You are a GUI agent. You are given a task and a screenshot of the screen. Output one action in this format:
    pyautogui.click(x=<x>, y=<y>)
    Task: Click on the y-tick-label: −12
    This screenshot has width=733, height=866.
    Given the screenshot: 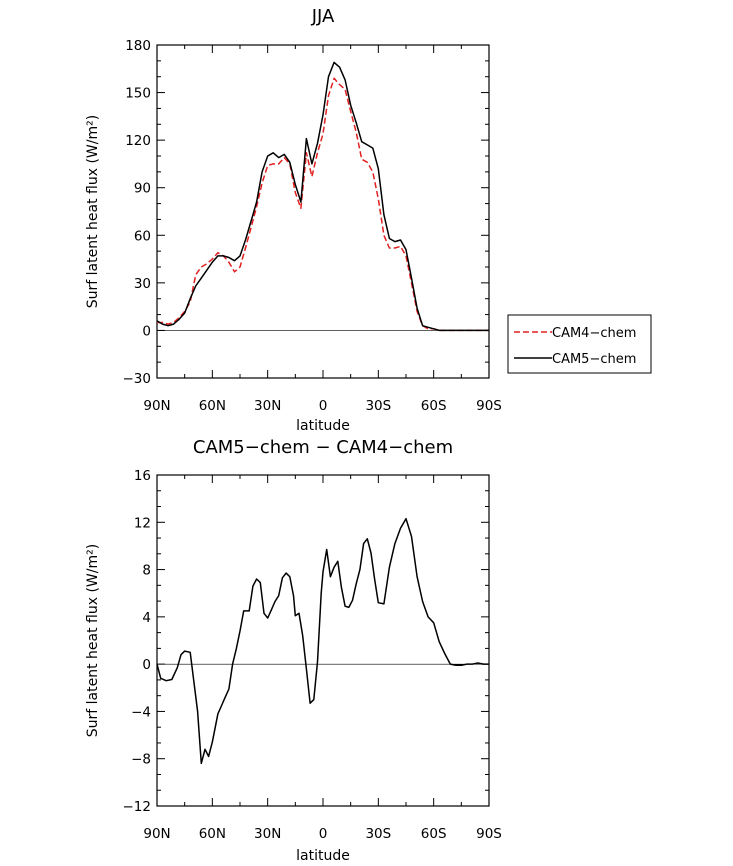 What is the action you would take?
    pyautogui.click(x=137, y=807)
    